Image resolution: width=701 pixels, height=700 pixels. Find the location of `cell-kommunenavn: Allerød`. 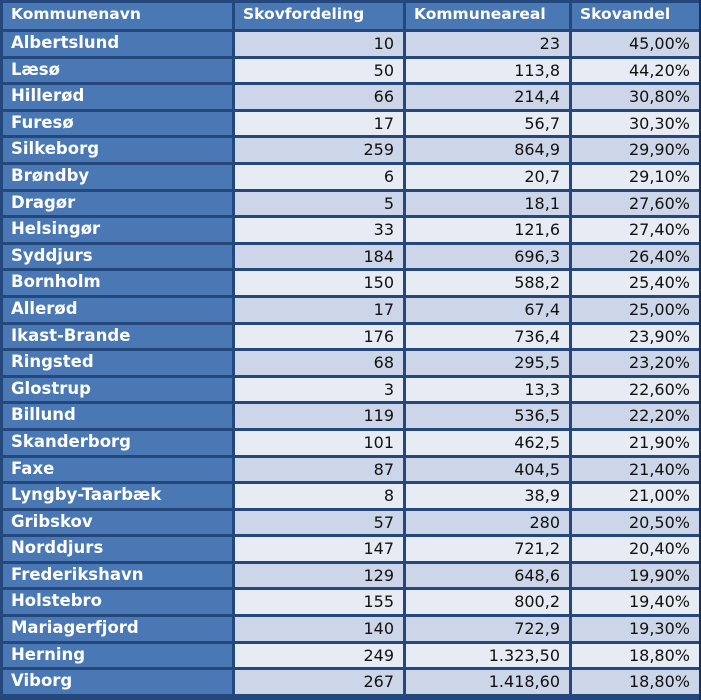

cell-kommunenavn: Allerød is located at coordinates (117, 309).